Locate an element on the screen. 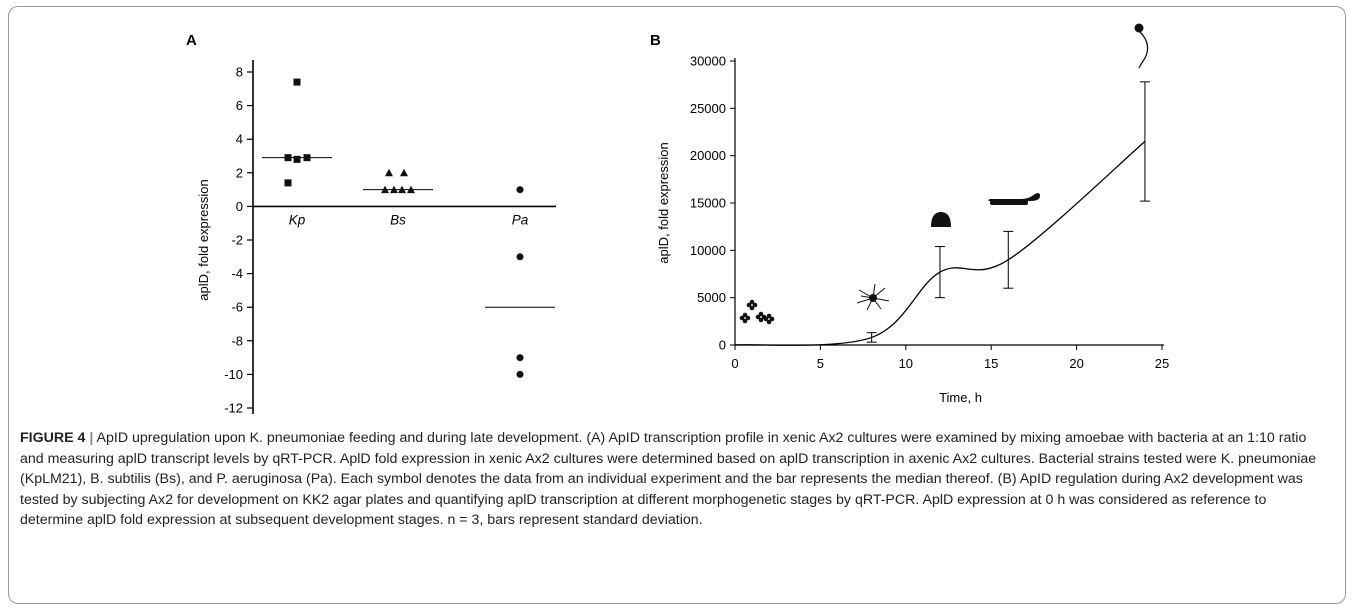 Image resolution: width=1357 pixels, height=612 pixels. x-tick-label: 25 is located at coordinates (1162, 363).